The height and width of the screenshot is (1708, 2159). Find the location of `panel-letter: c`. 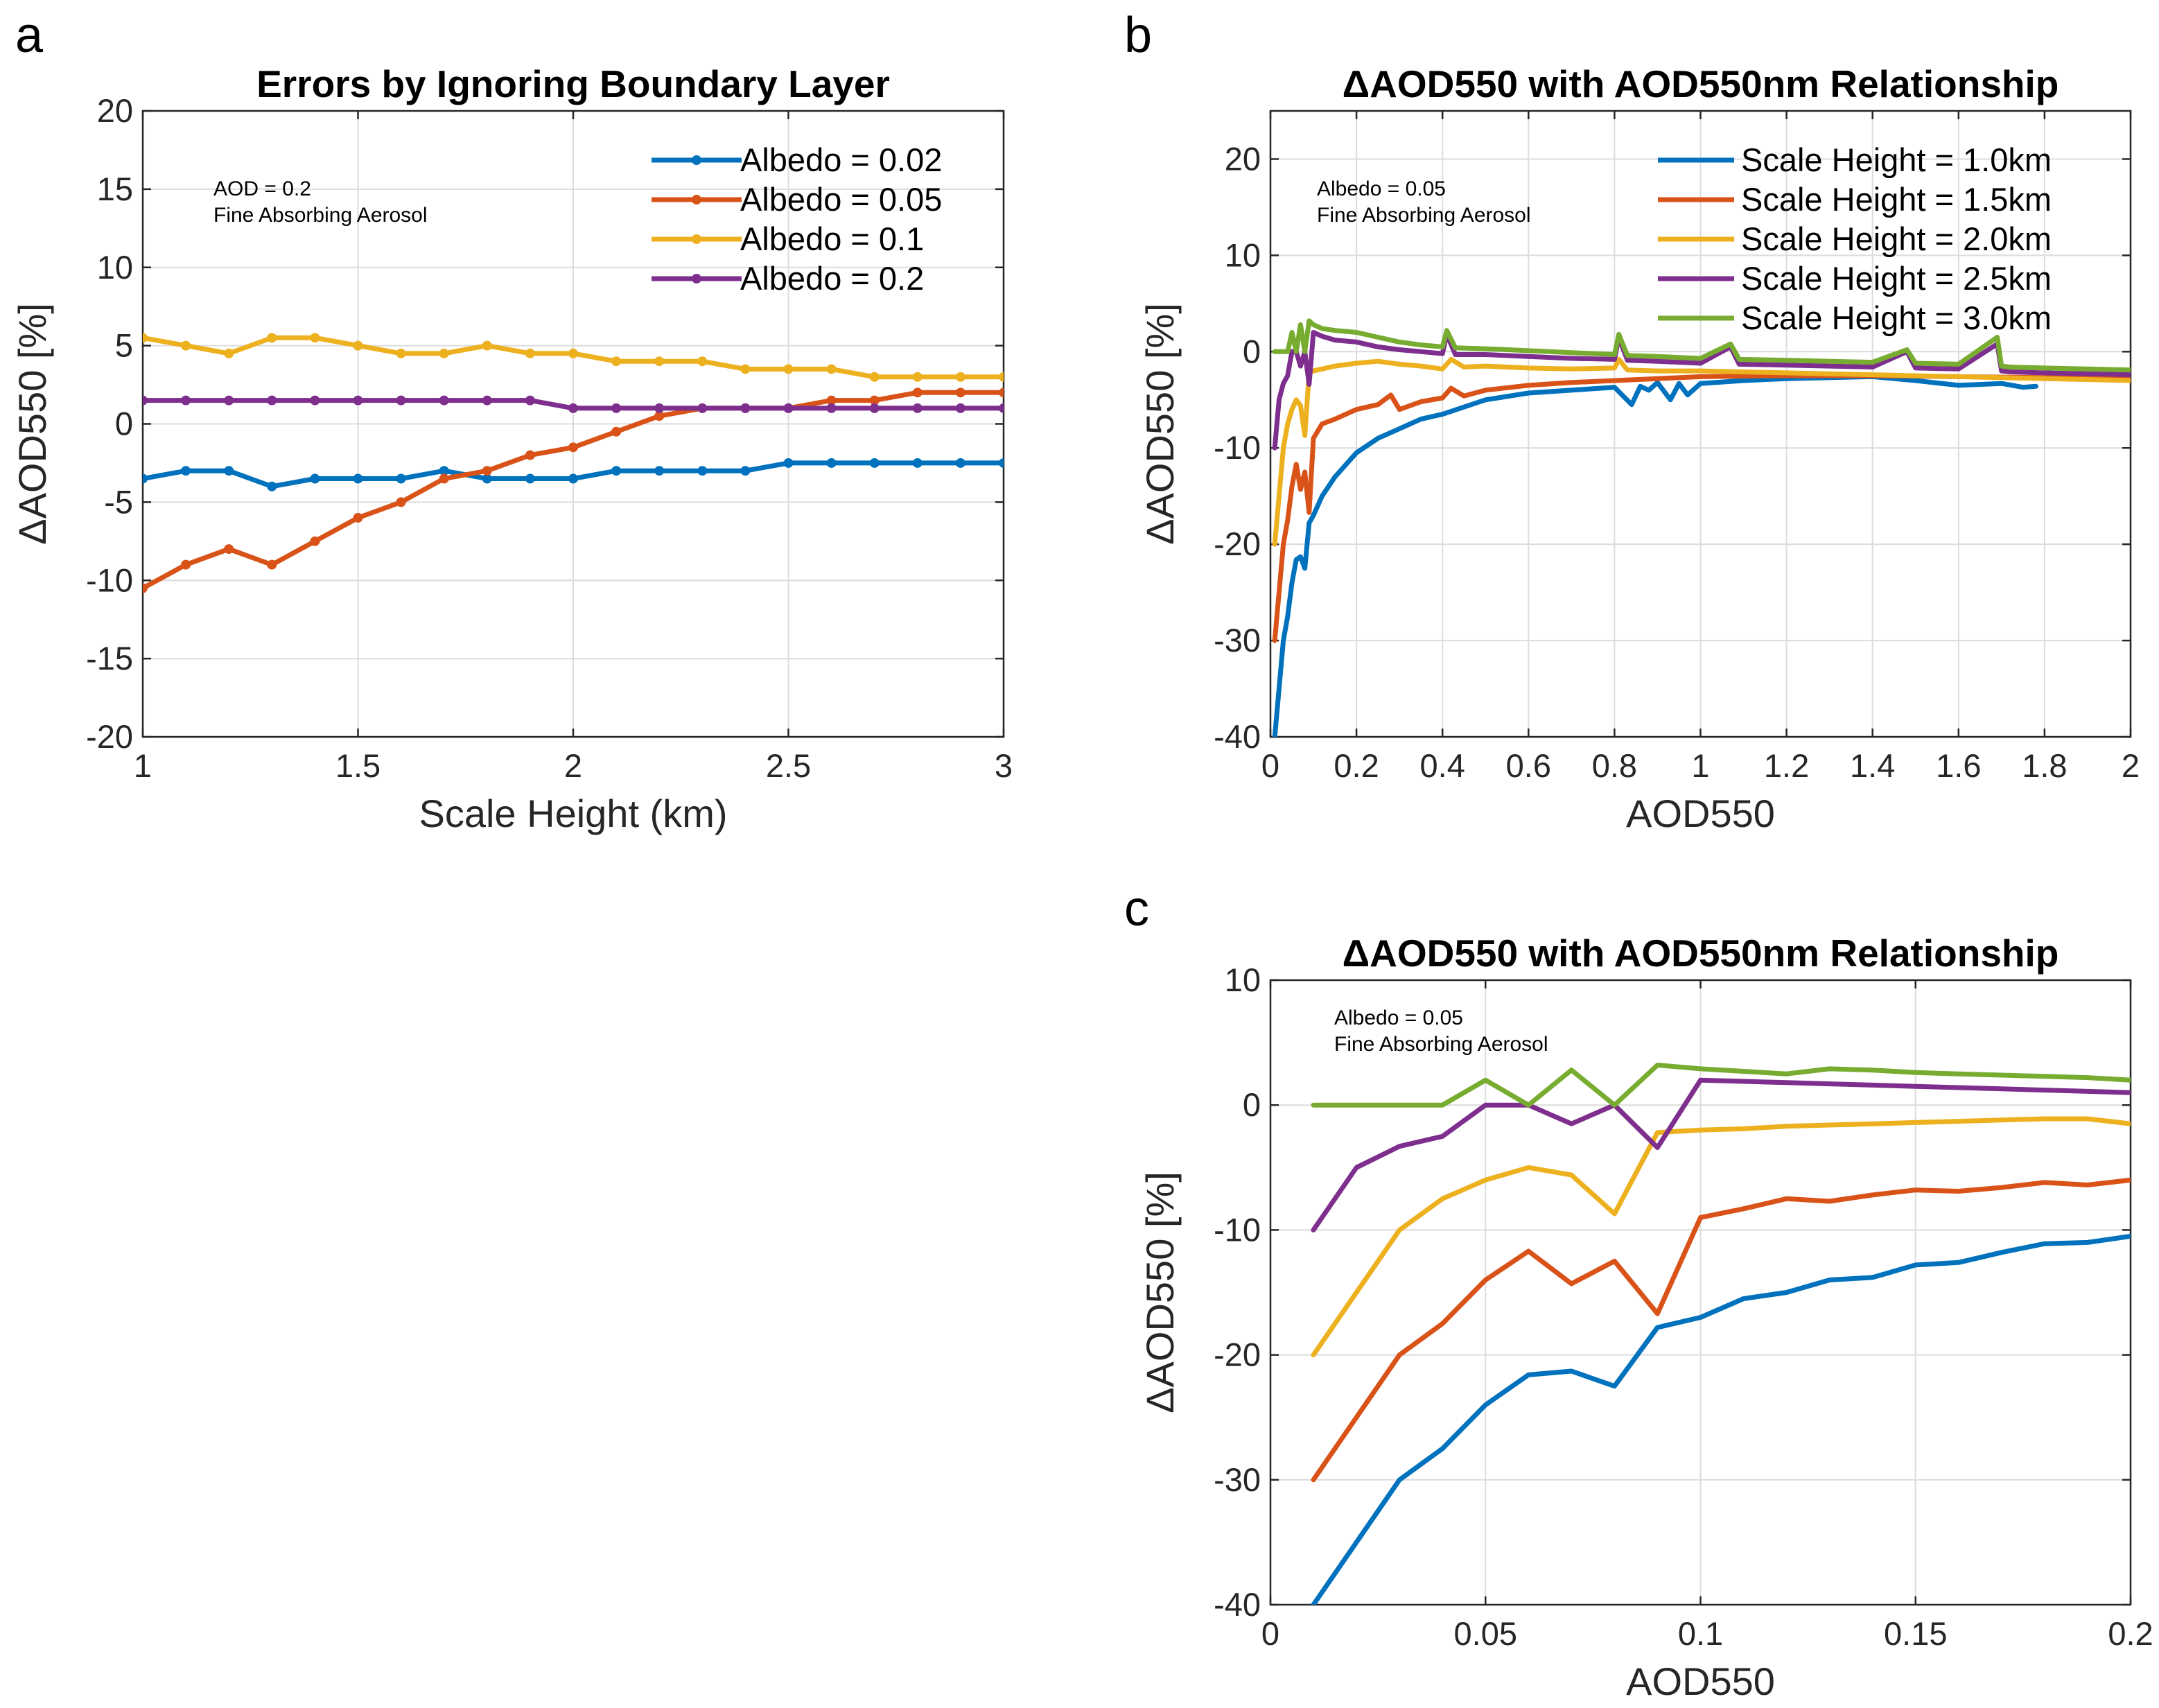

panel-letter: c is located at coordinates (1136, 909).